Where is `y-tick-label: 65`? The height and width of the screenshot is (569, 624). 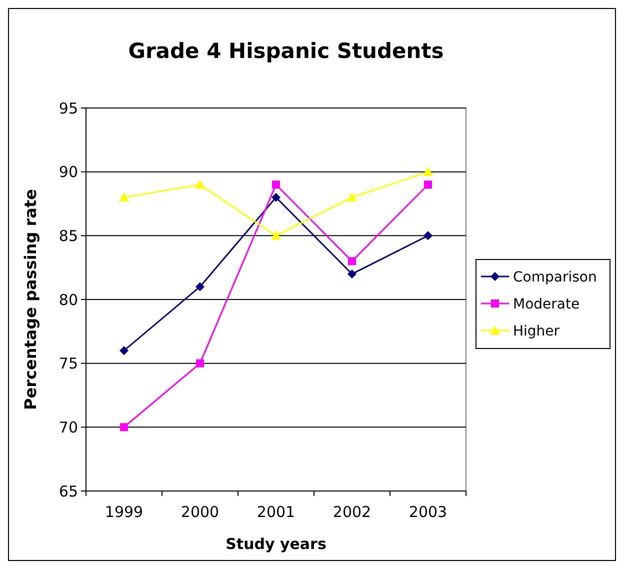 y-tick-label: 65 is located at coordinates (68, 491).